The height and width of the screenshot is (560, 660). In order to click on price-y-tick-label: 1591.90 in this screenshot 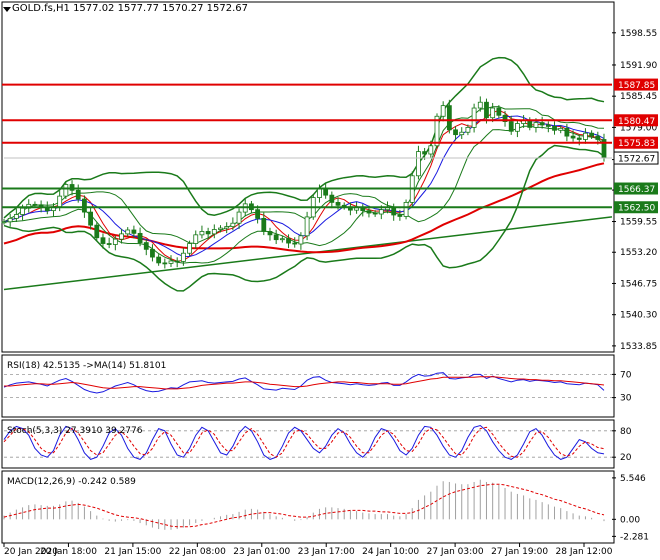, I will do `click(638, 66)`.